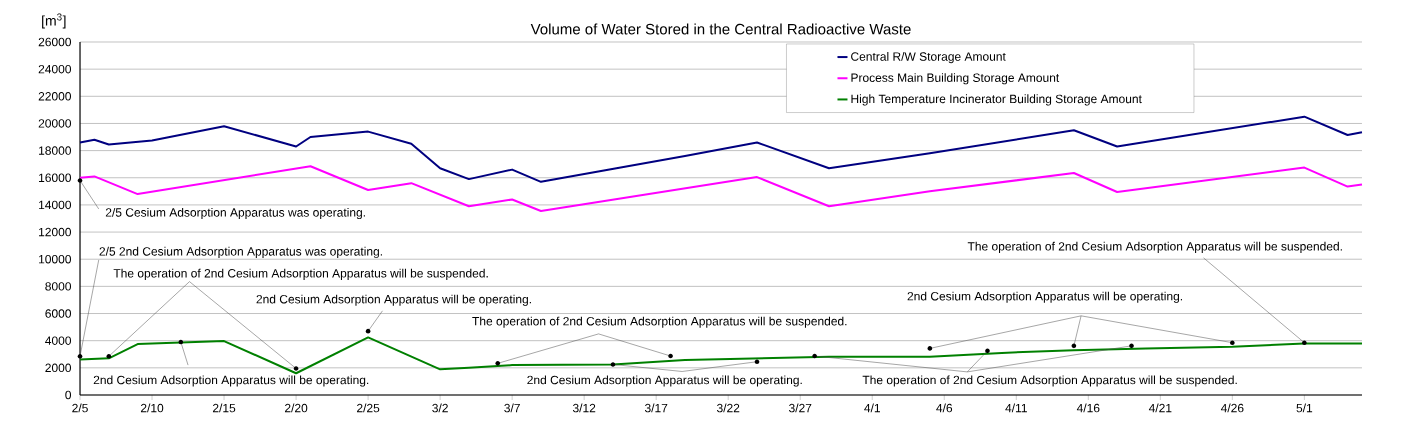 The width and height of the screenshot is (1410, 436). Describe the element at coordinates (1016, 408) in the screenshot. I see `x-tick-label: 4/11` at that location.